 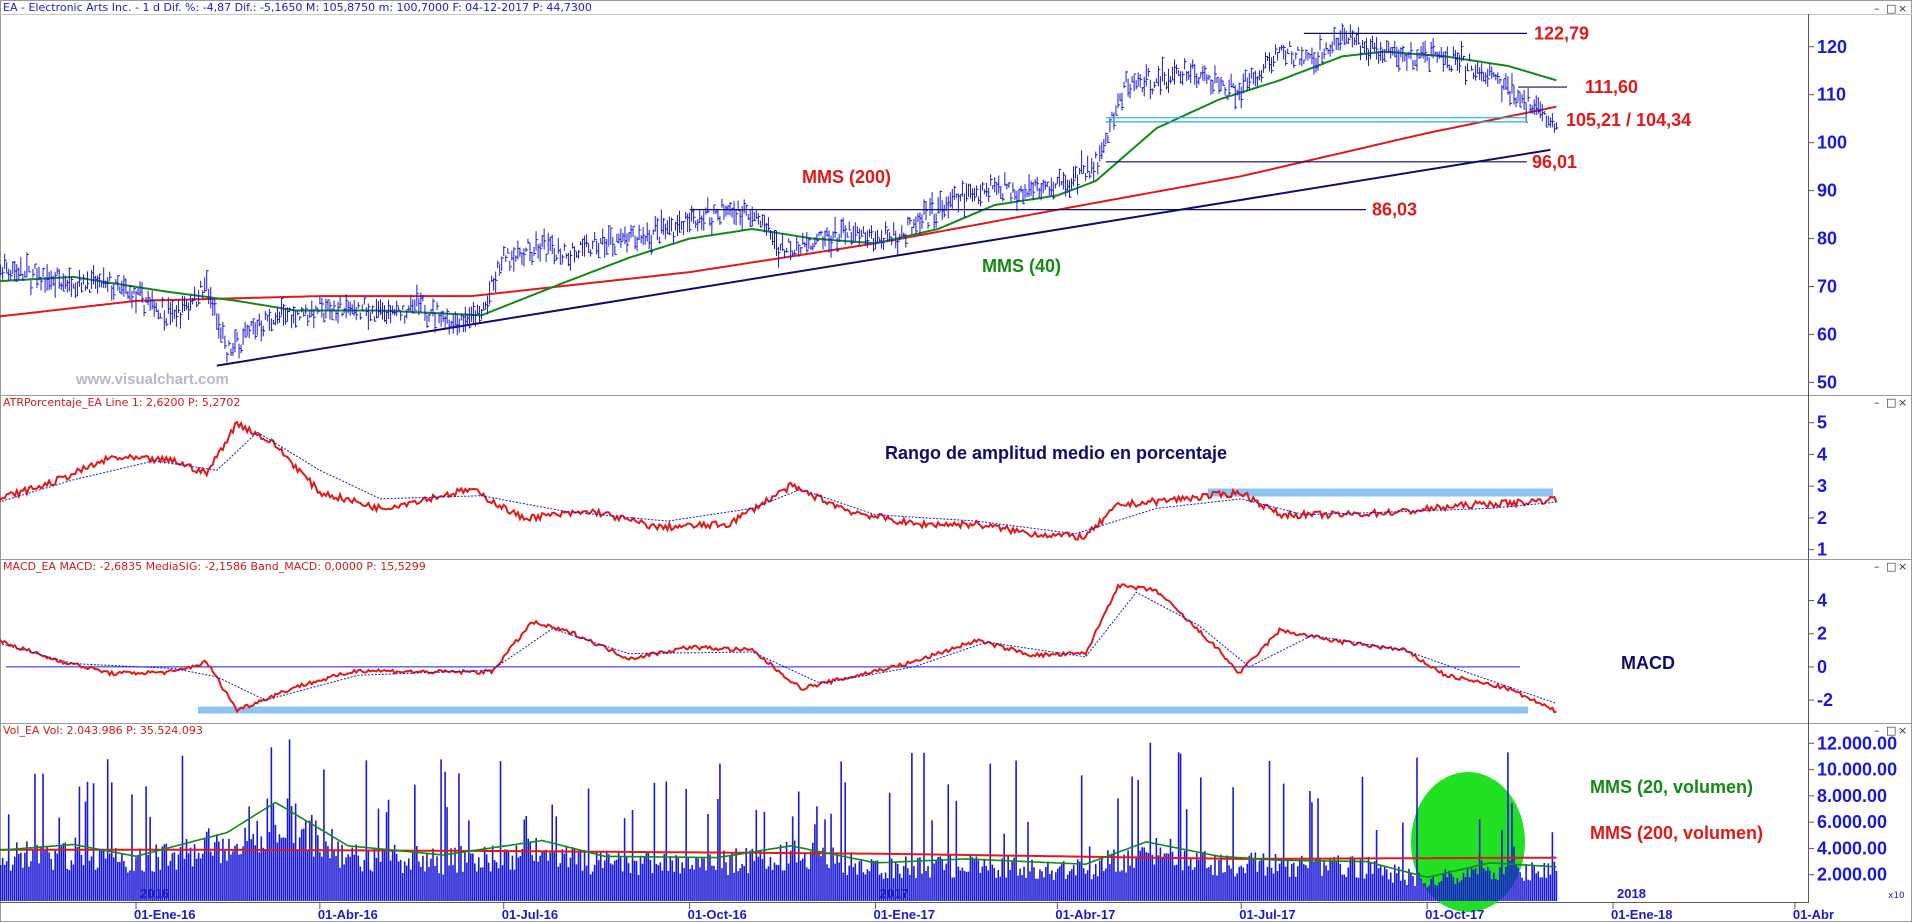 I want to click on annotation-mms200: MMS (200), so click(x=846, y=177).